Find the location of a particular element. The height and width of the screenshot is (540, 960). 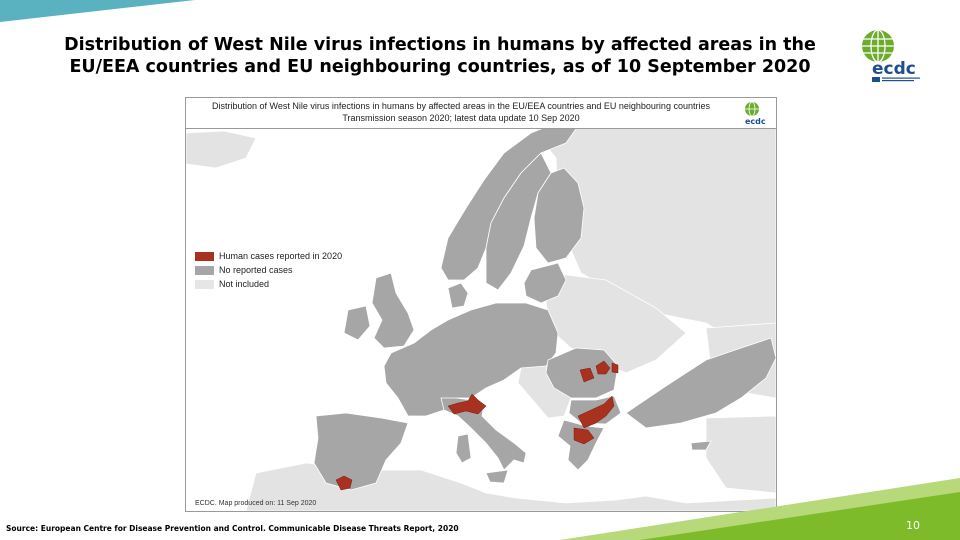

iberia is located at coordinates (361, 451).